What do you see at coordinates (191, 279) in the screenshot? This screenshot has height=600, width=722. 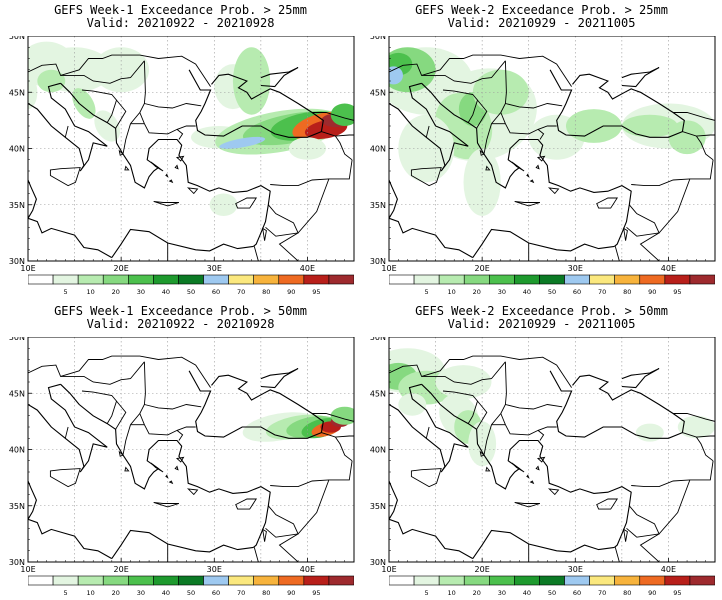 I see `colorbar` at bounding box center [191, 279].